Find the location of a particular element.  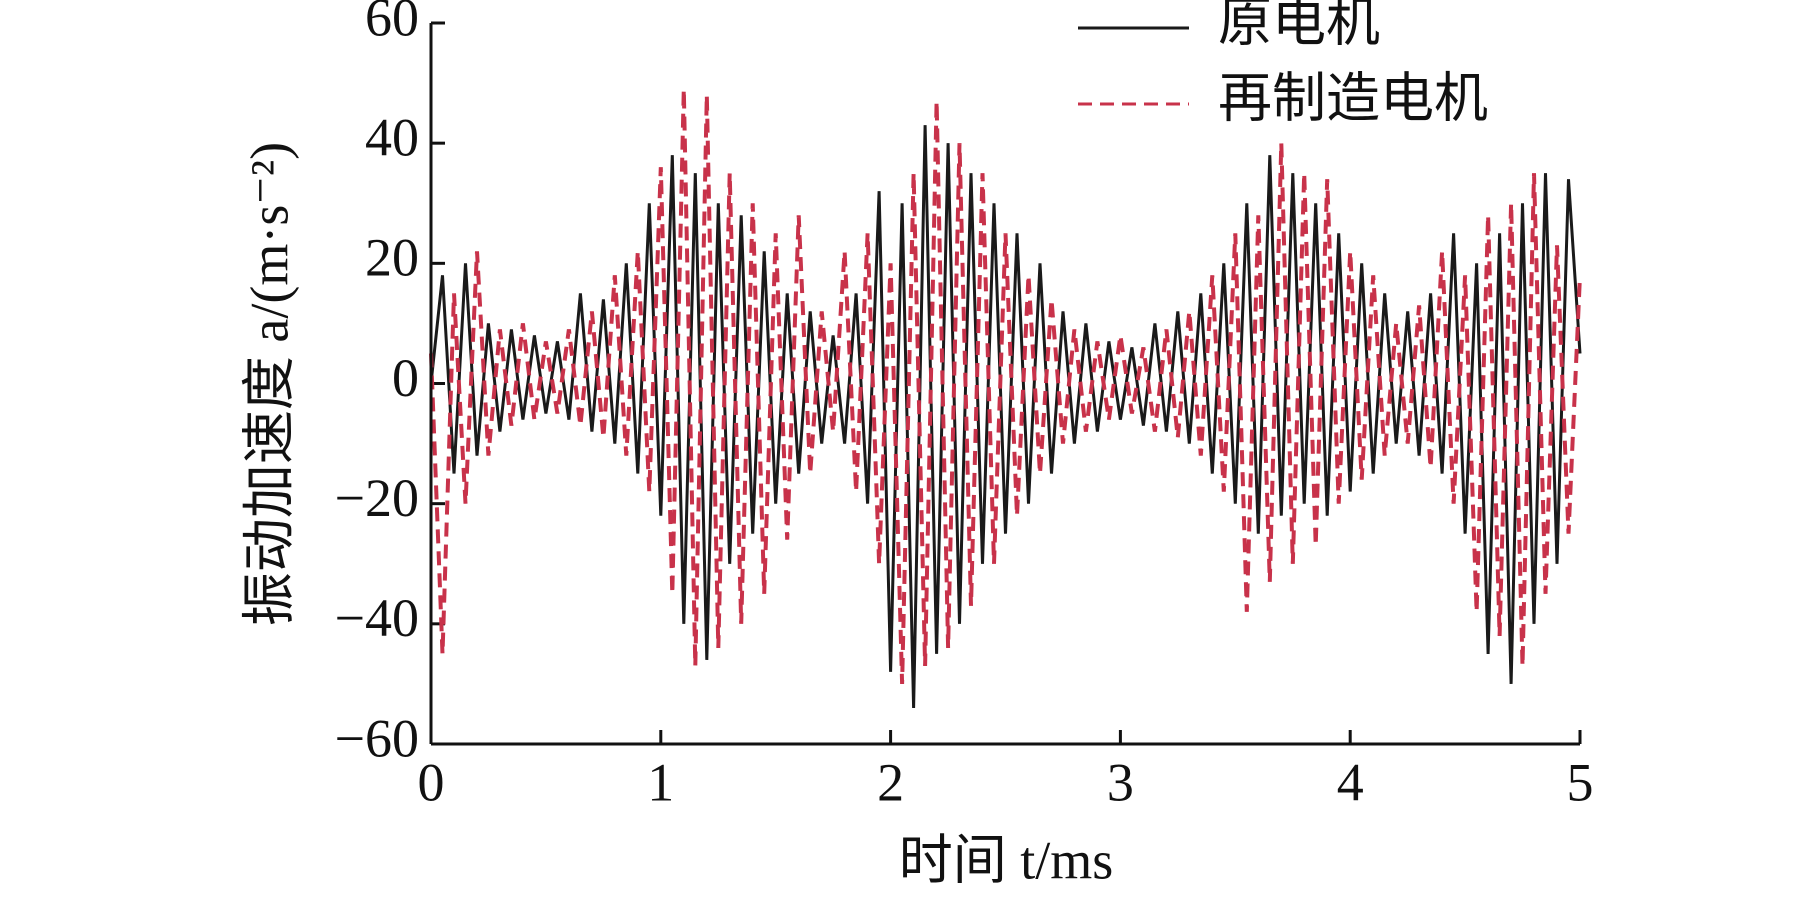

x-tick-label: 5 is located at coordinates (1580, 782).